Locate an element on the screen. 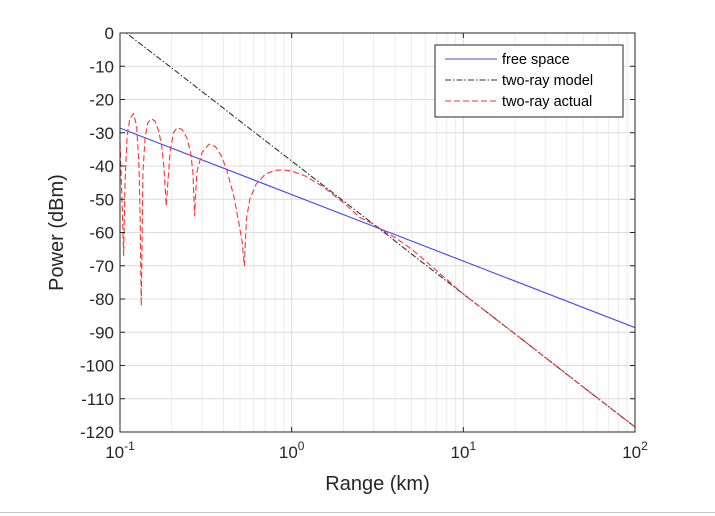 The image size is (715, 516). x-tick-label: 10⁰ is located at coordinates (292, 450).